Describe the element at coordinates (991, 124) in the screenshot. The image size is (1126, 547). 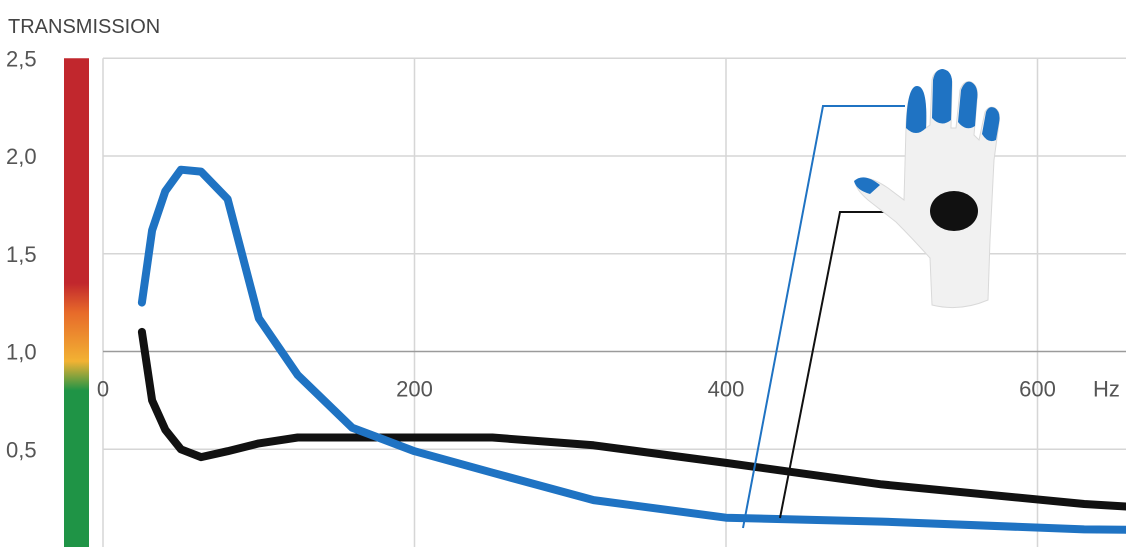
I see `little-finger-tip-icon` at that location.